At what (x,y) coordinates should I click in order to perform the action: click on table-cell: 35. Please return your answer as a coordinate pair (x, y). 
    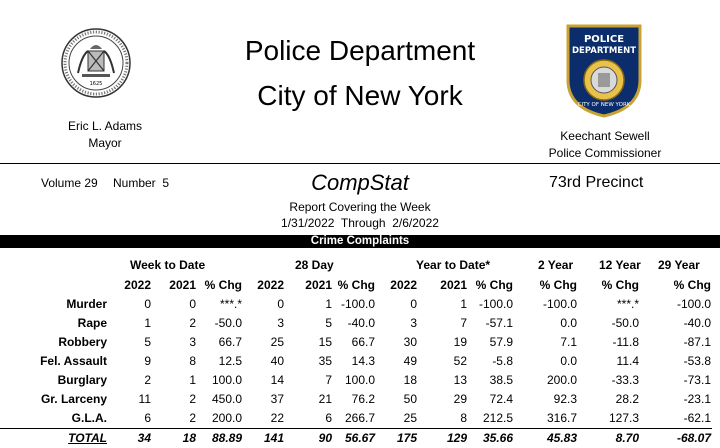
    Looking at the image, I should click on (309, 361).